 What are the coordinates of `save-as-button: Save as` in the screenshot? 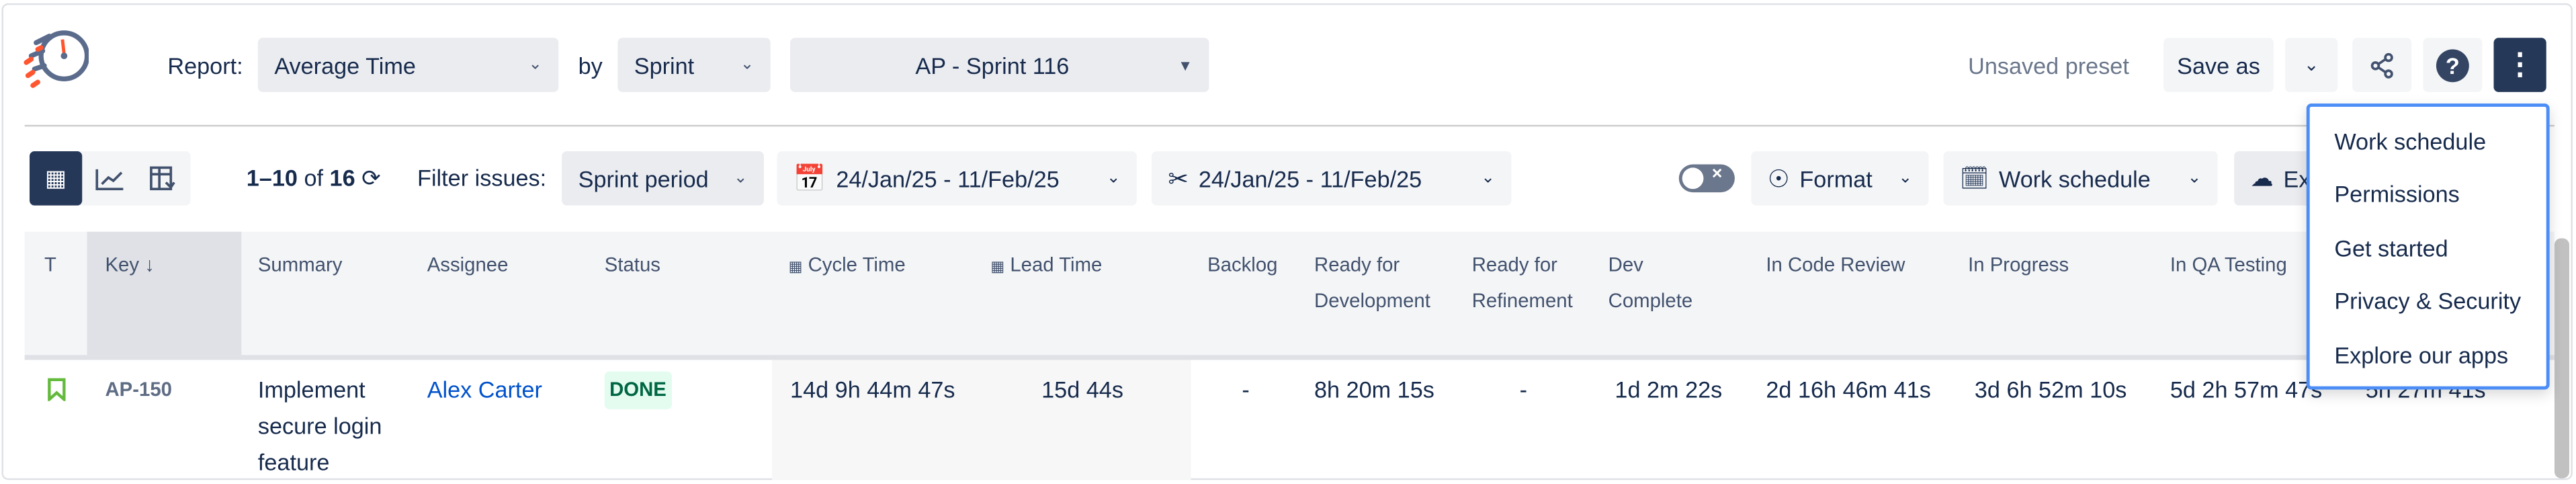 It's located at (2218, 65).